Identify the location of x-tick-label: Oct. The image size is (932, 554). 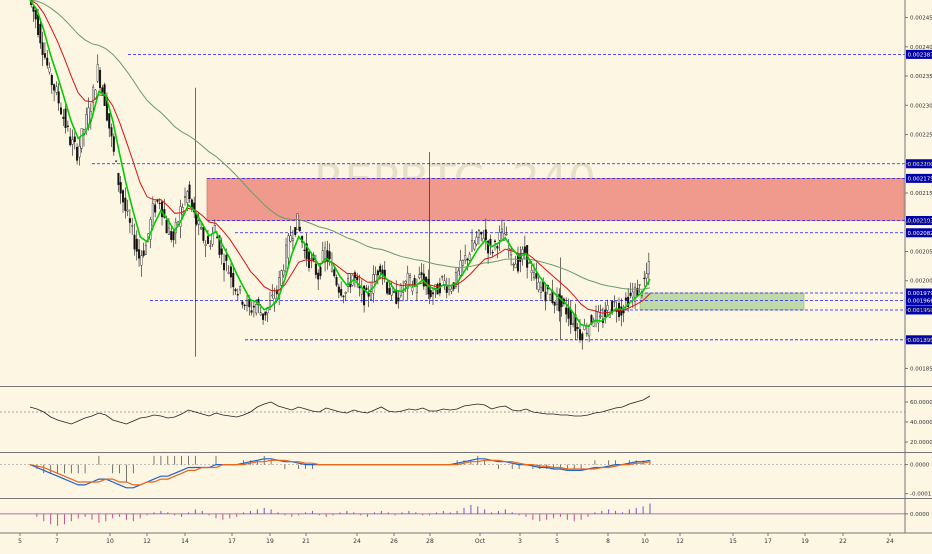
(480, 541).